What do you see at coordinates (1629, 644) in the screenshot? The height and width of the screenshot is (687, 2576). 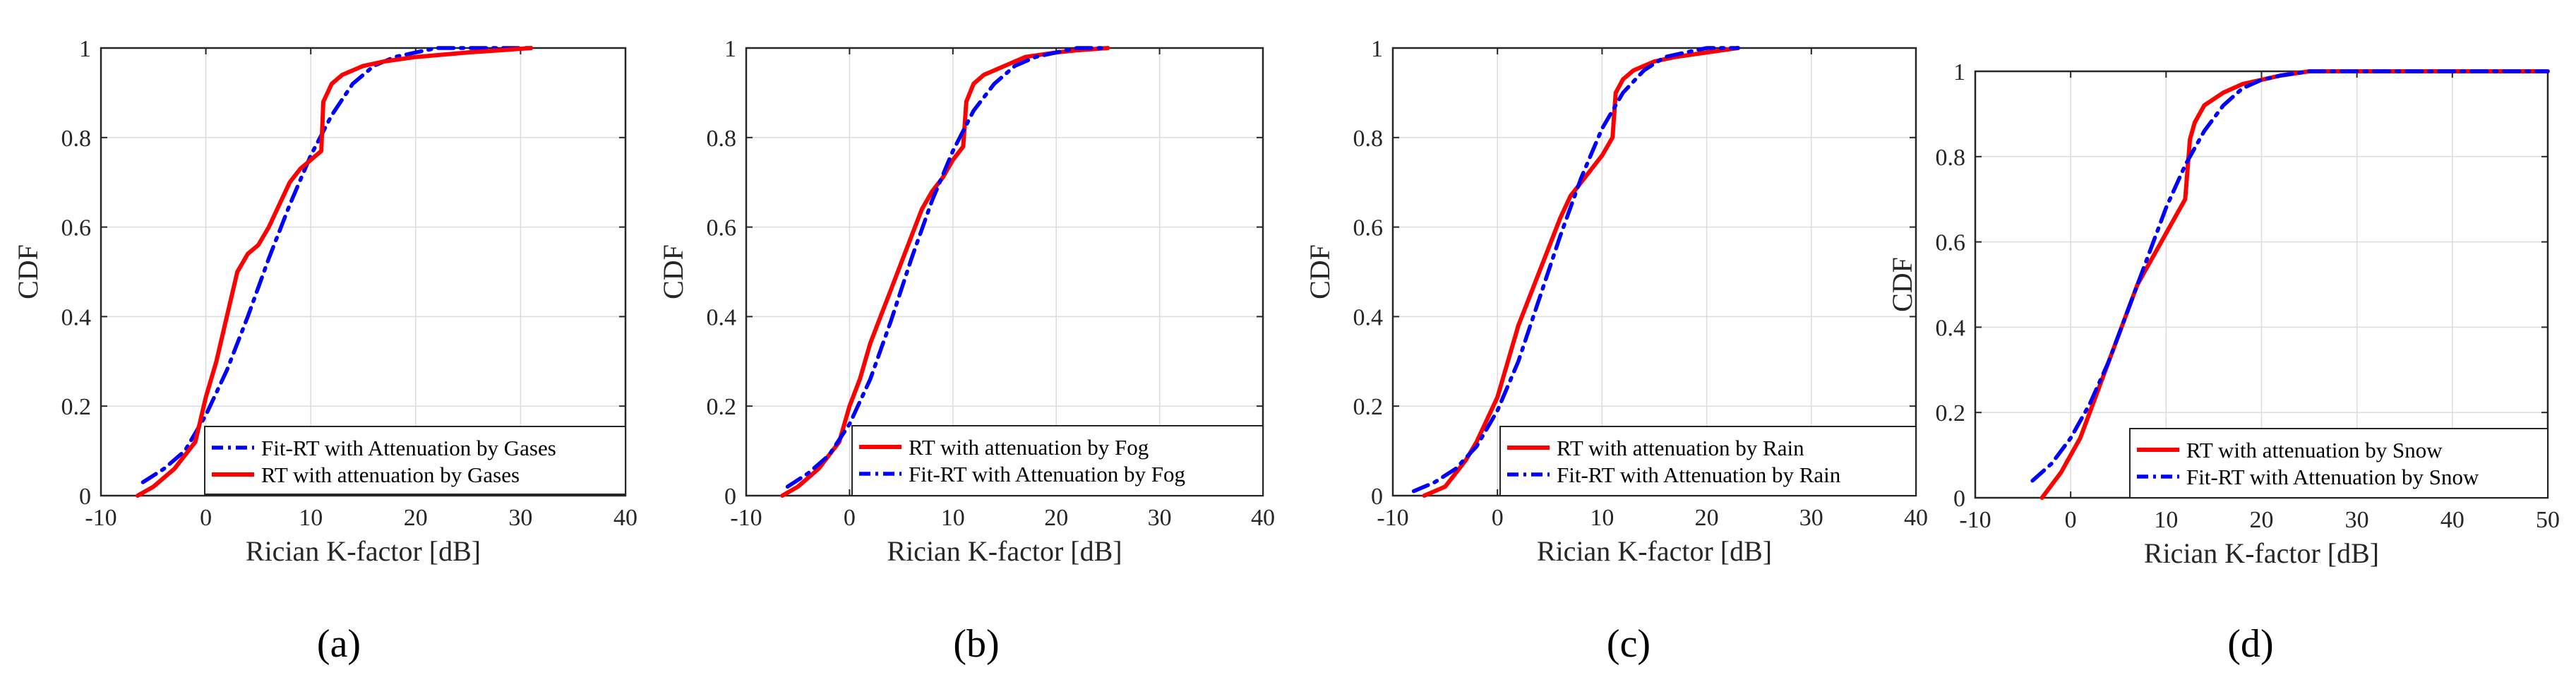 I see `panel-label: (c)` at bounding box center [1629, 644].